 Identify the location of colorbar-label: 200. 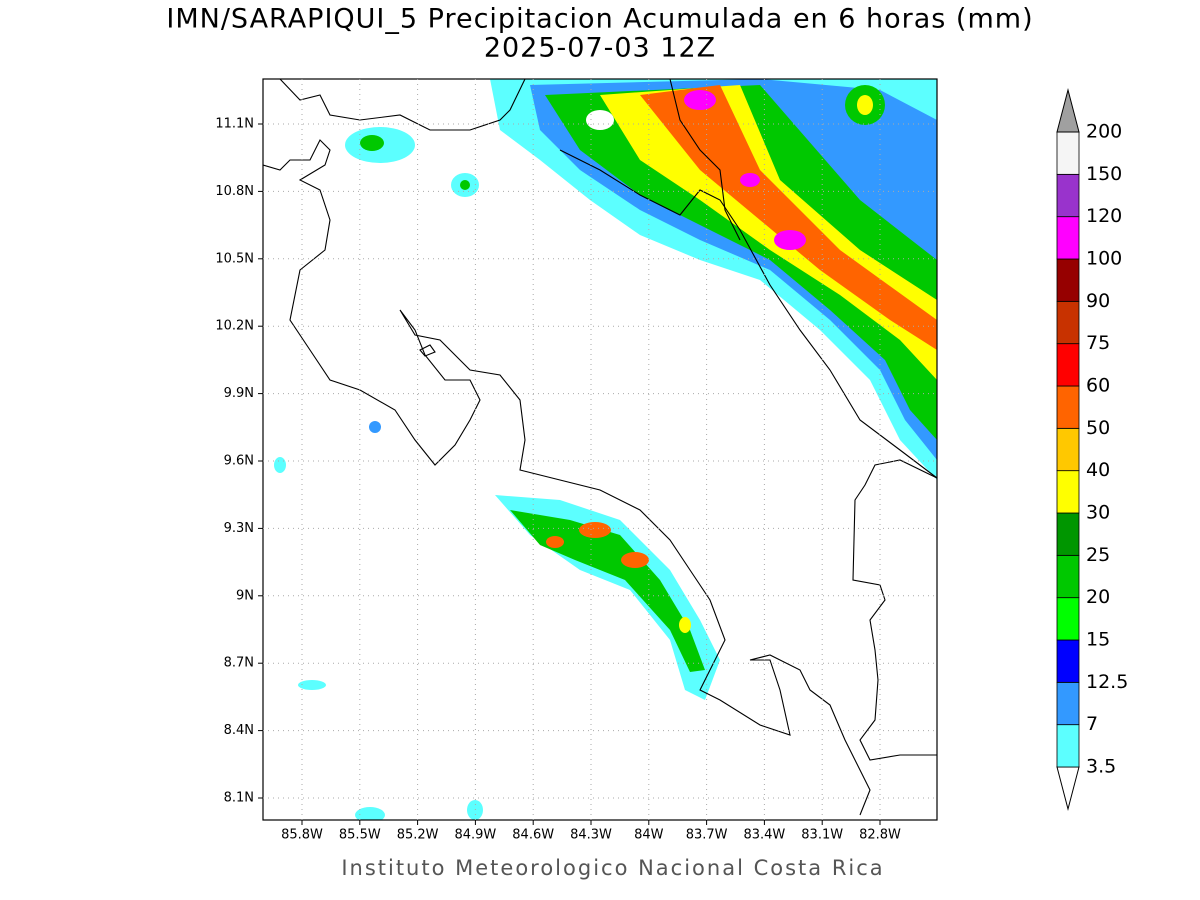
(1104, 132).